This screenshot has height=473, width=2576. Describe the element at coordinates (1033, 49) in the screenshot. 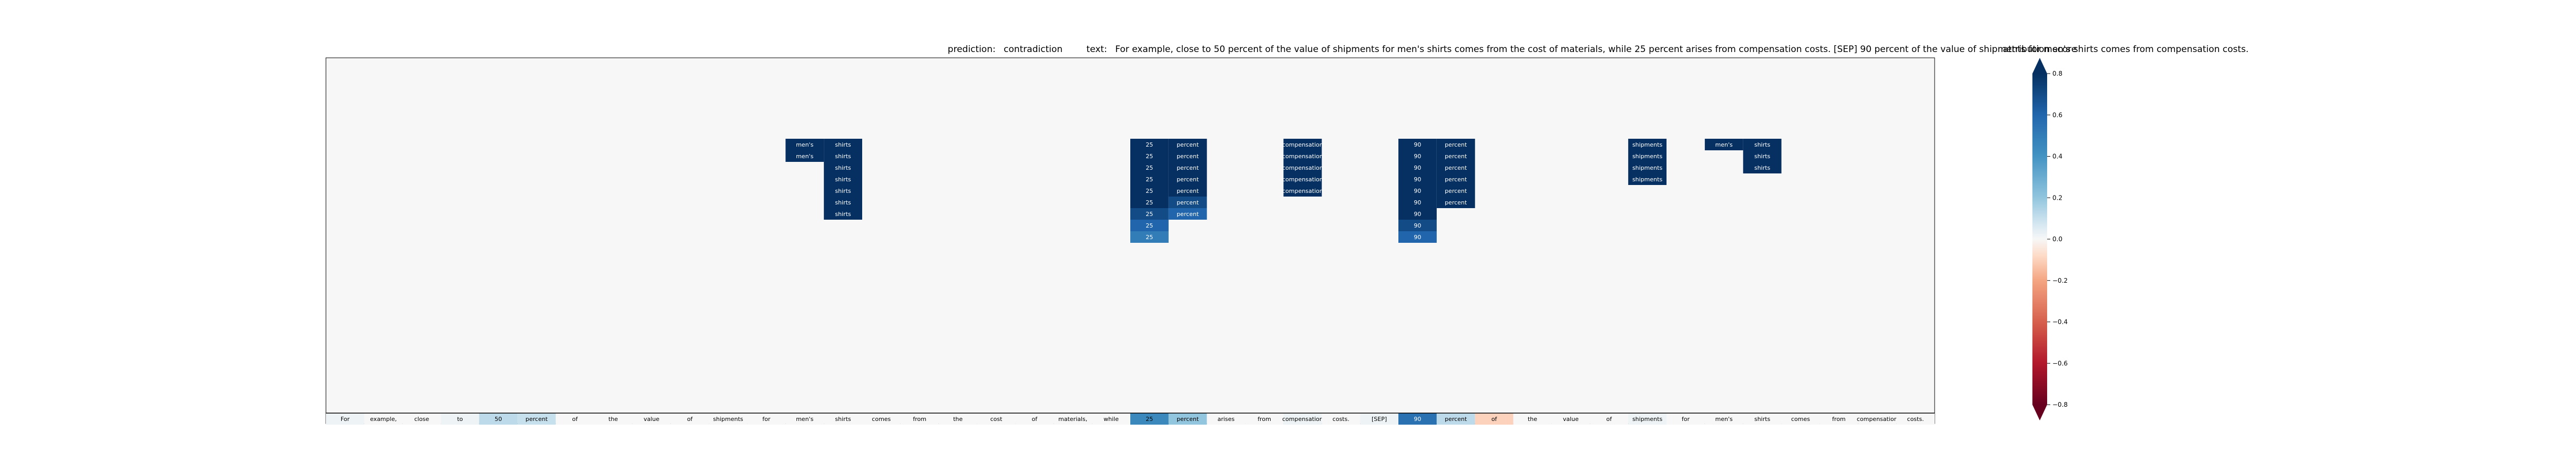

I see `prediction-value: contradiction` at that location.